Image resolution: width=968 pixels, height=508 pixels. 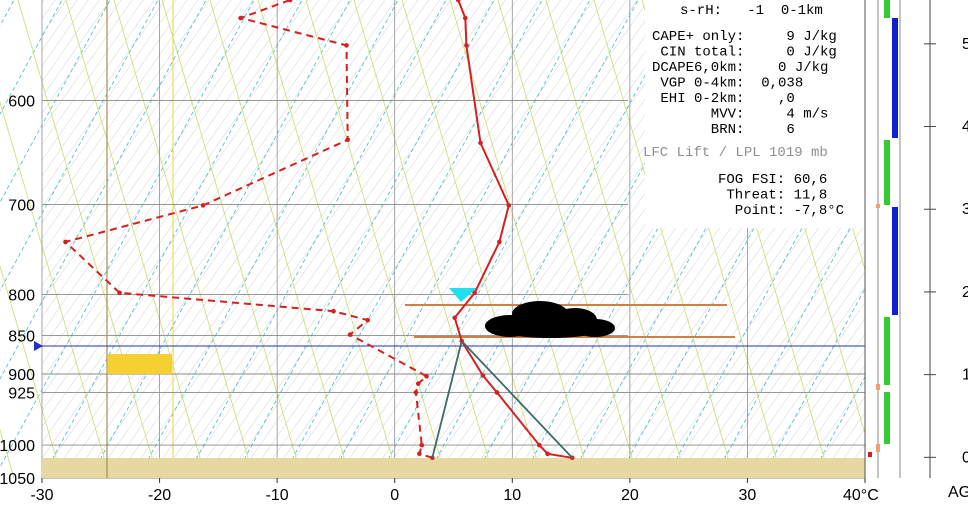 What do you see at coordinates (38, 346) in the screenshot?
I see `lpl-marker` at bounding box center [38, 346].